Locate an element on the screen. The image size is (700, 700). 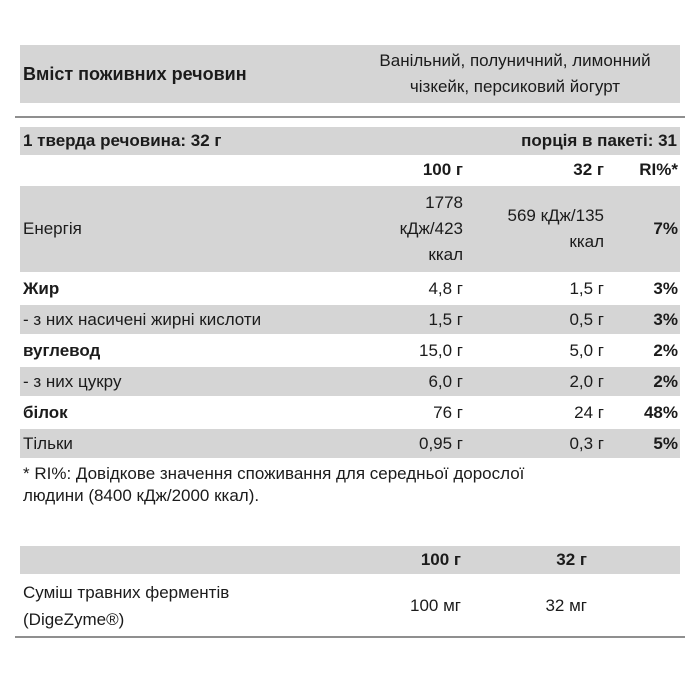
nutrient-label: Жир is located at coordinates (41, 288).